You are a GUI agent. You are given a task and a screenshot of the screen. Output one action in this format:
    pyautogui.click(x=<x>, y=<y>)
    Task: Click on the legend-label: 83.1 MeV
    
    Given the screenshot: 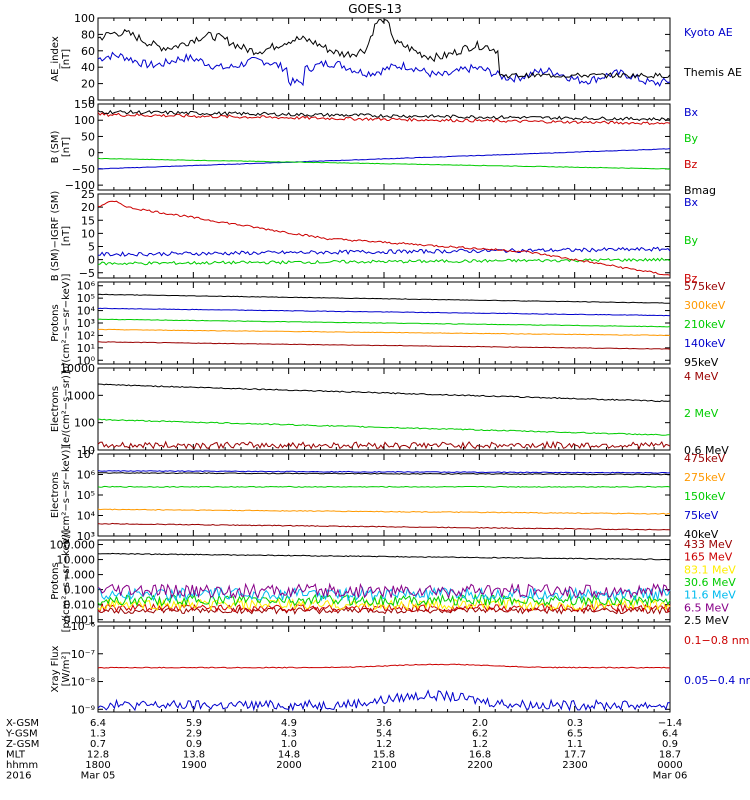 What is the action you would take?
    pyautogui.click(x=710, y=569)
    